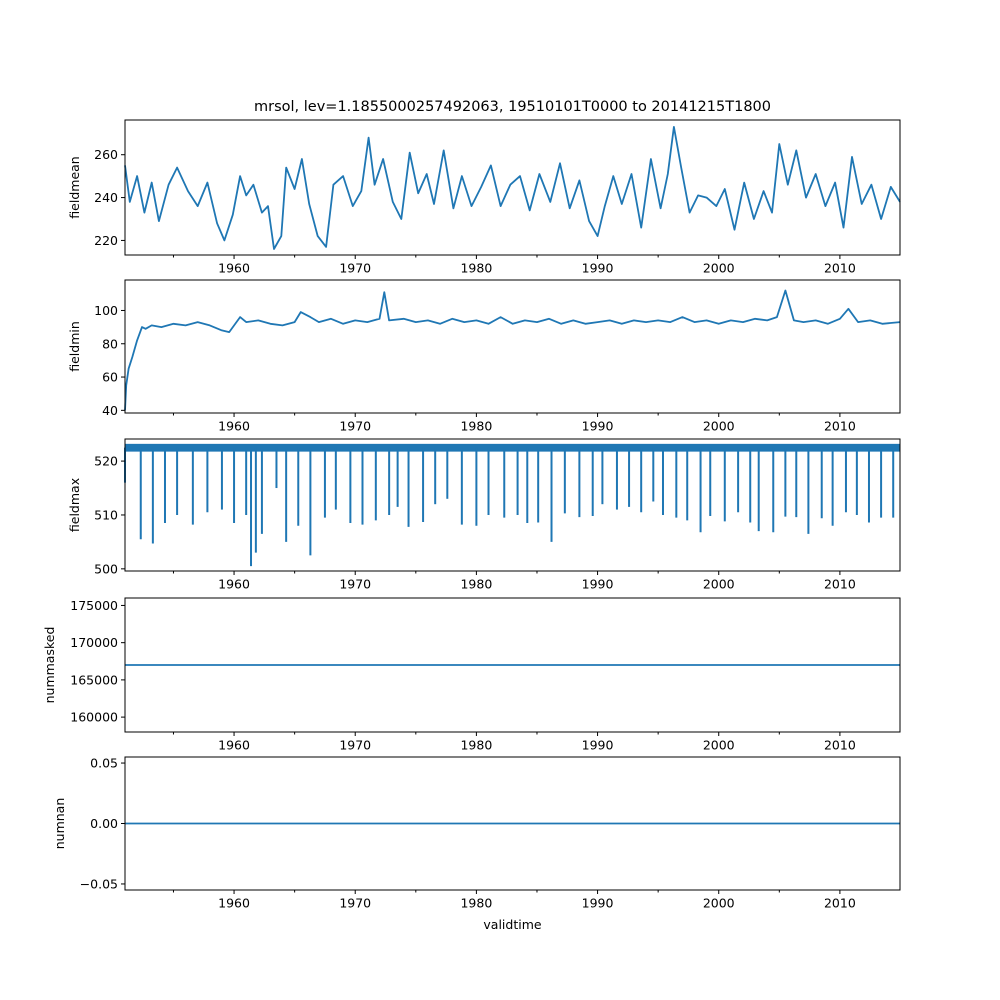 This screenshot has height=1000, width=1000. I want to click on xtick-label-fieldmin-5: 2010, so click(840, 426).